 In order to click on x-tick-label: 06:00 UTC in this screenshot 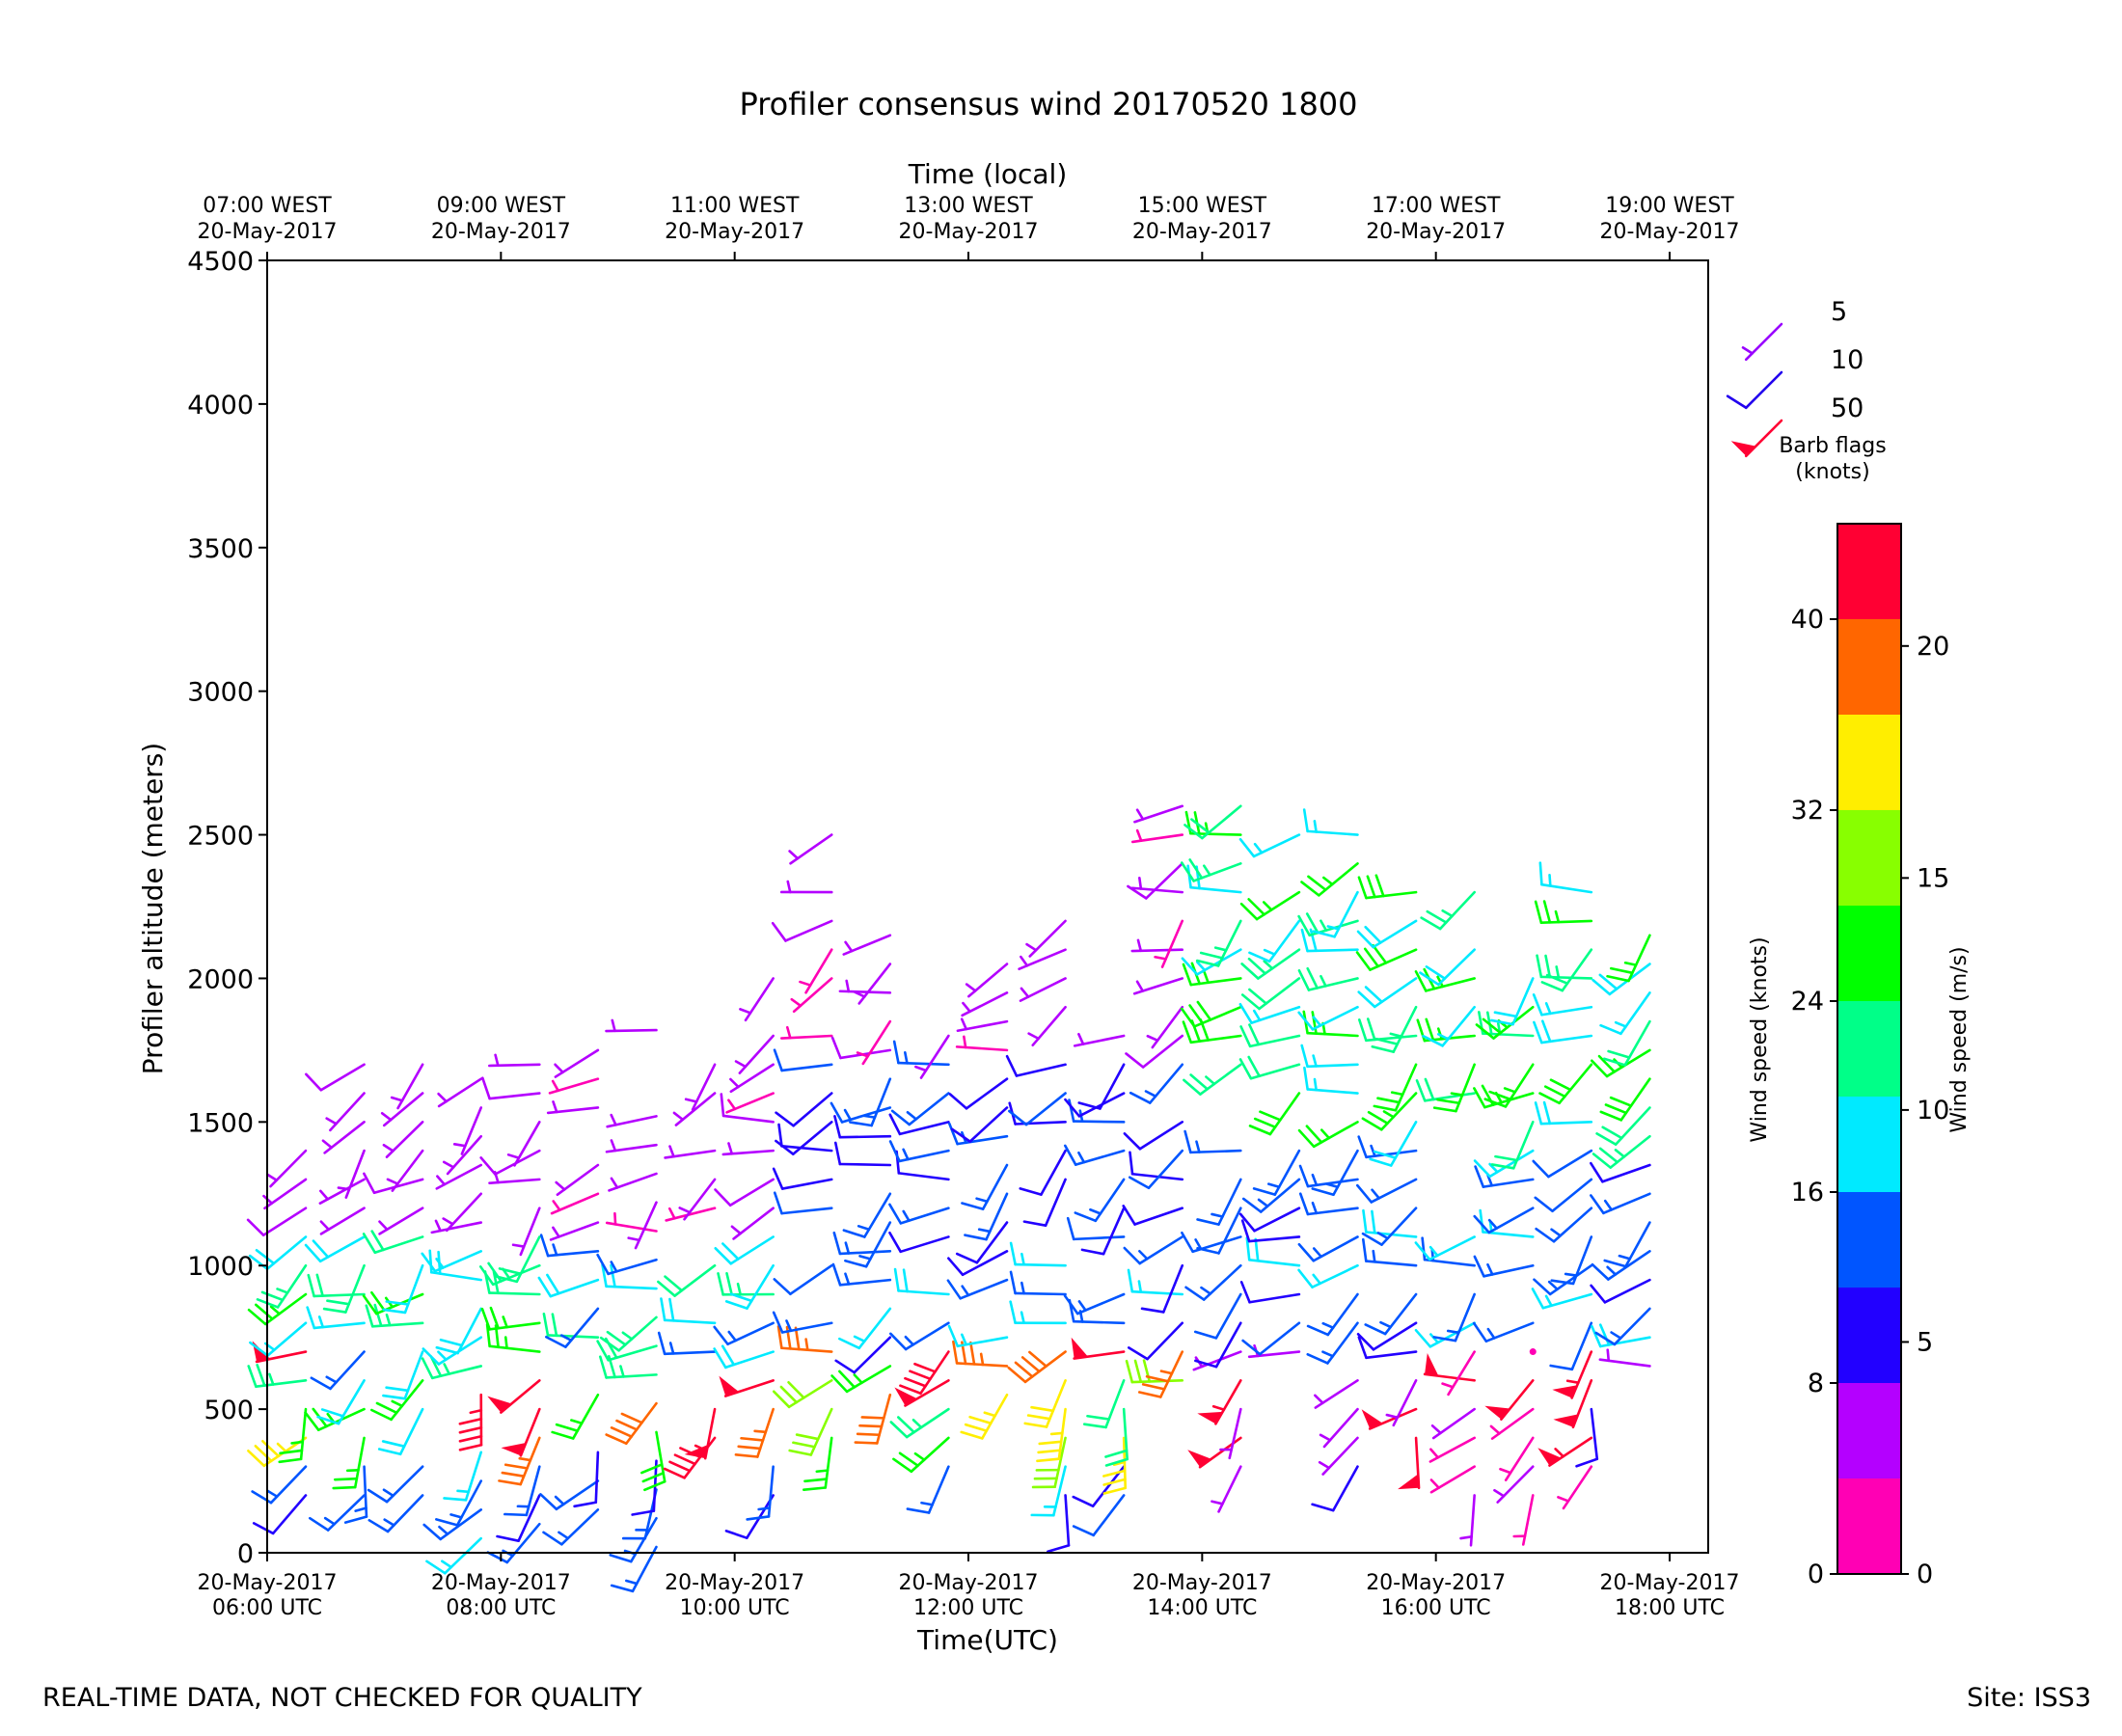, I will do `click(267, 1608)`.